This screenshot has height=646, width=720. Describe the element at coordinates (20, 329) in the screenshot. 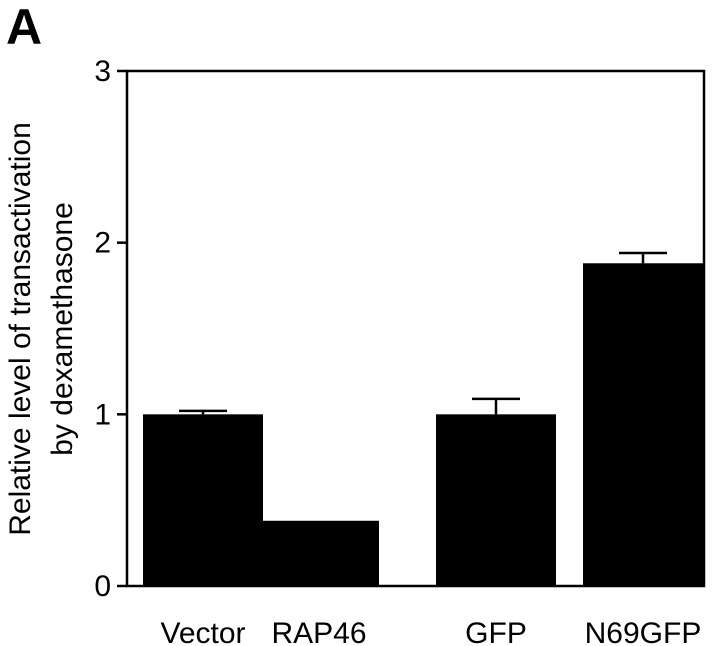

I see `y-axis-title-line1: Relative level of transactivation` at that location.